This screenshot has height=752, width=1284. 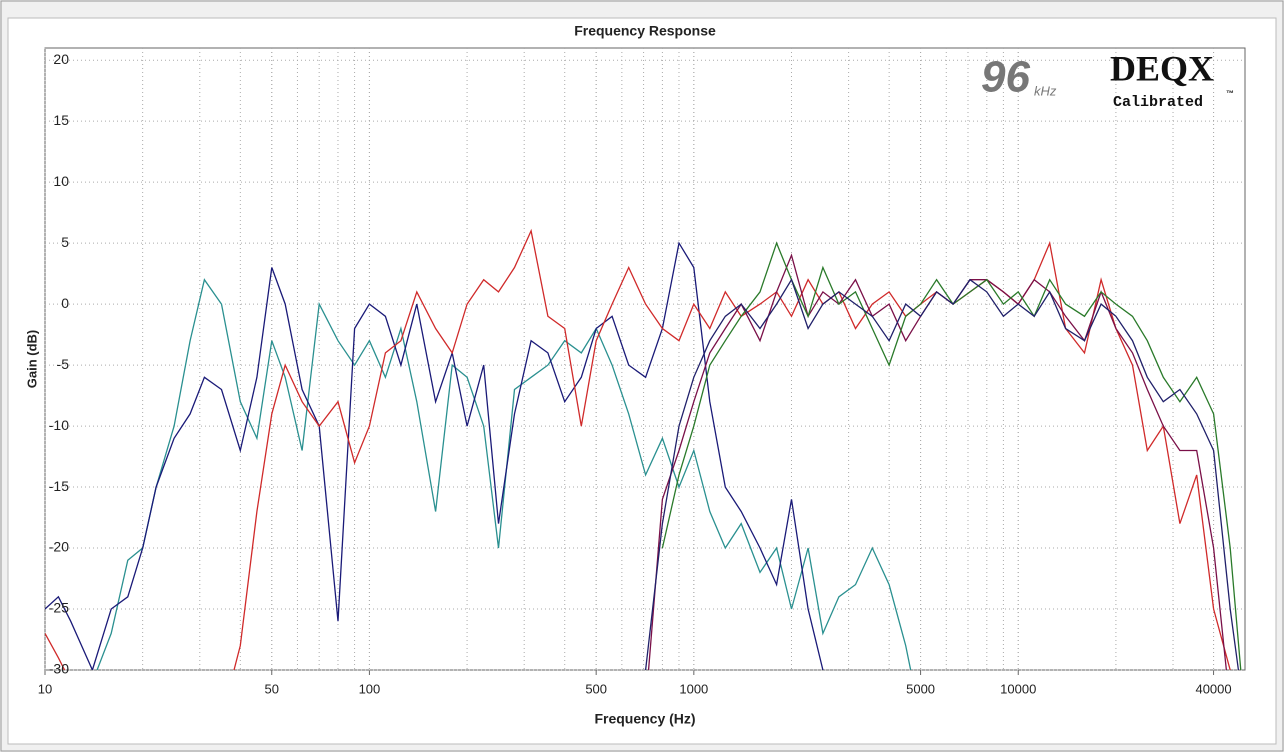 What do you see at coordinates (272, 688) in the screenshot?
I see `x-tick-label: 50` at bounding box center [272, 688].